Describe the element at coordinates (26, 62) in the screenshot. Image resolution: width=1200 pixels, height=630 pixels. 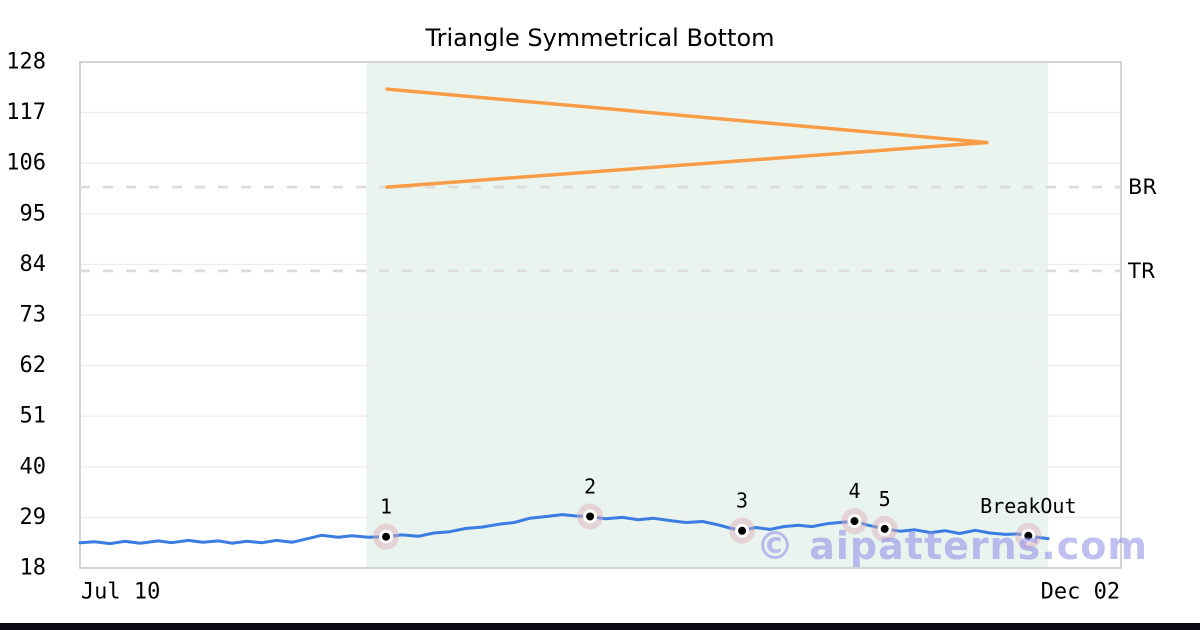
I see `y-tick-label: 128` at that location.